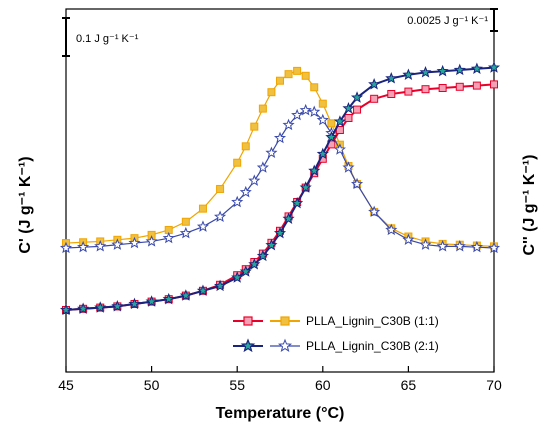 The width and height of the screenshot is (550, 429). I want to click on x-axis-ticks: 45 50 55 60 65 70, so click(280, 379).